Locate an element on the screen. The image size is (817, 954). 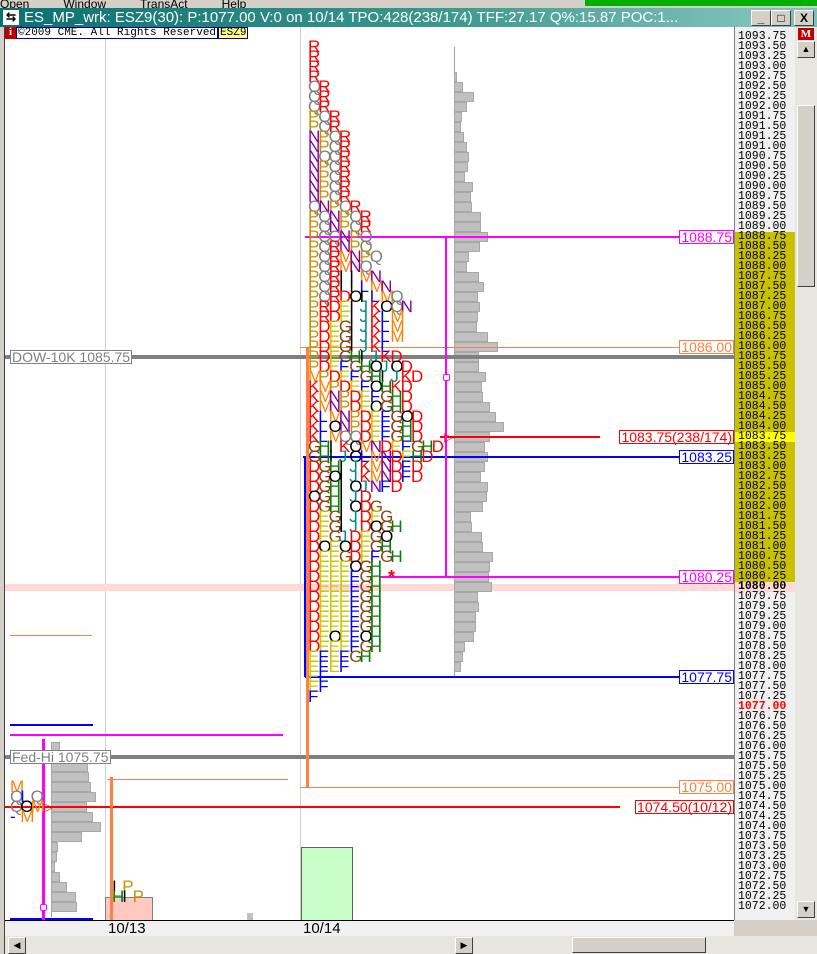
price-tick-label: 1077.25 is located at coordinates (762, 696).